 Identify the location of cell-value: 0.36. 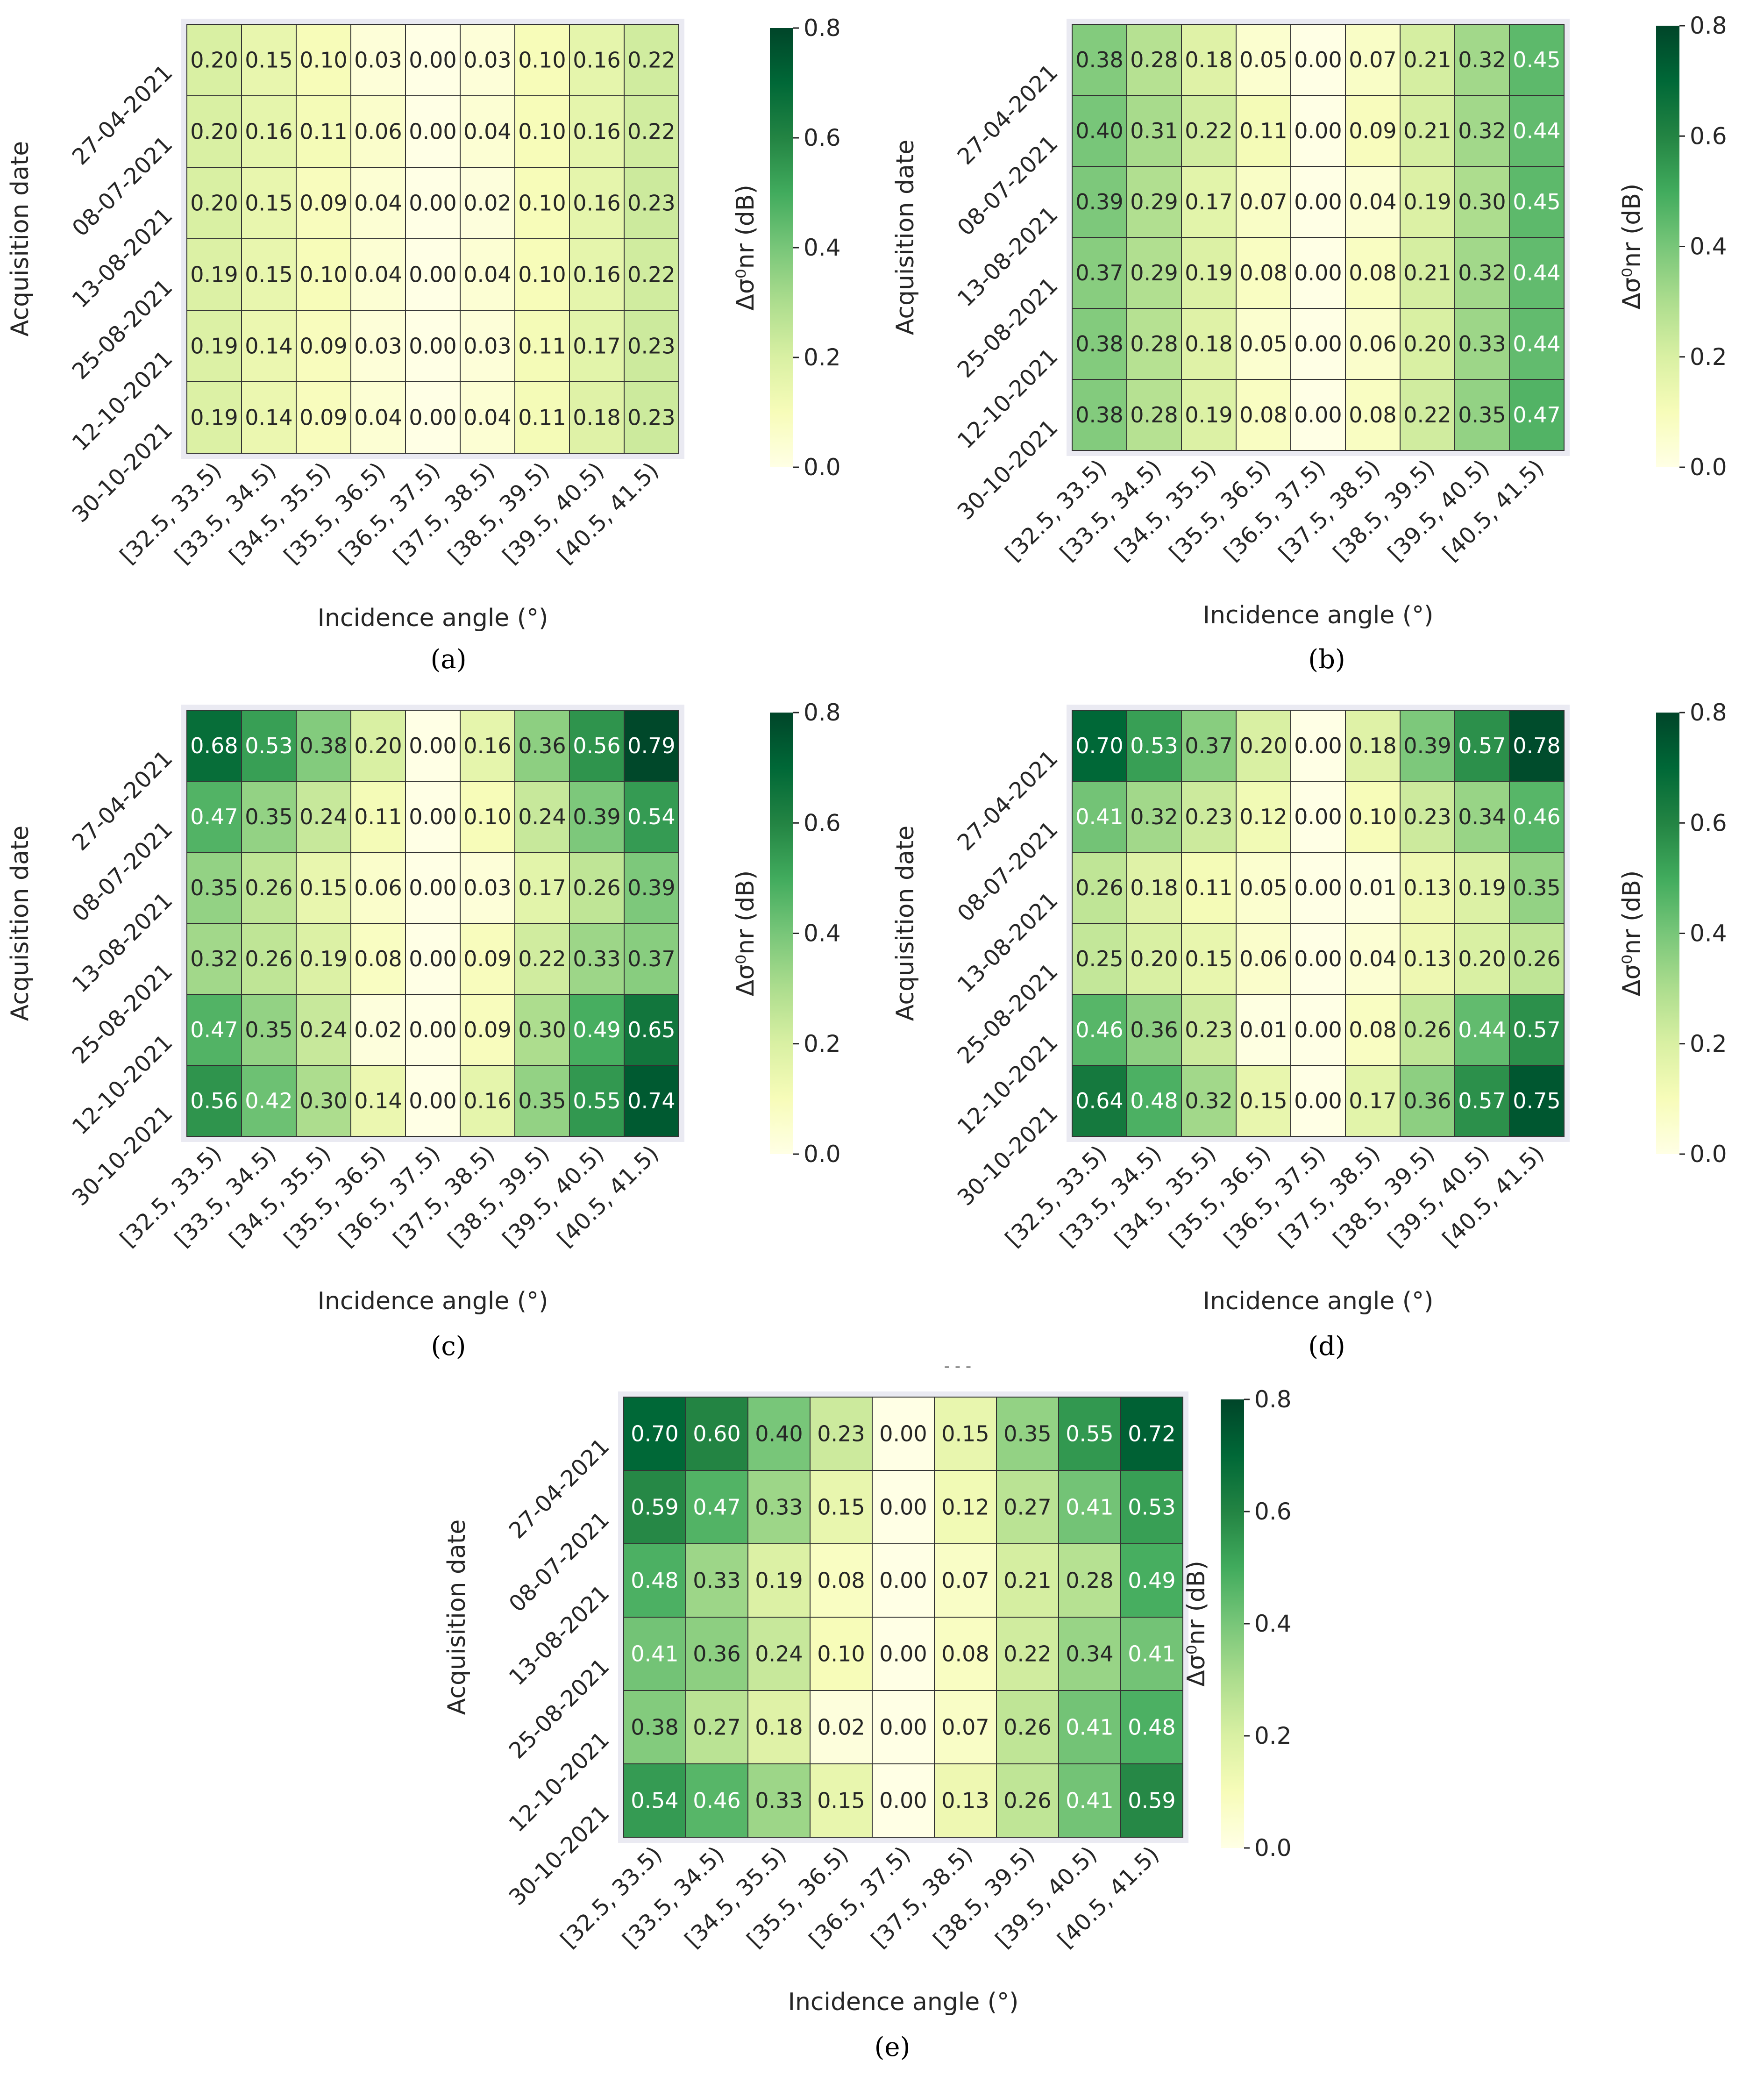
(1427, 1100).